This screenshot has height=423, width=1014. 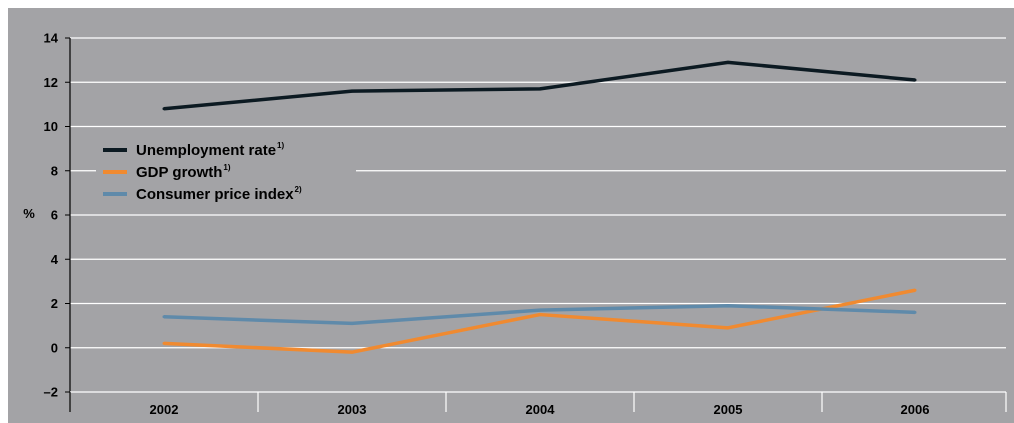 What do you see at coordinates (352, 409) in the screenshot?
I see `x-tick-label-2003: 2003` at bounding box center [352, 409].